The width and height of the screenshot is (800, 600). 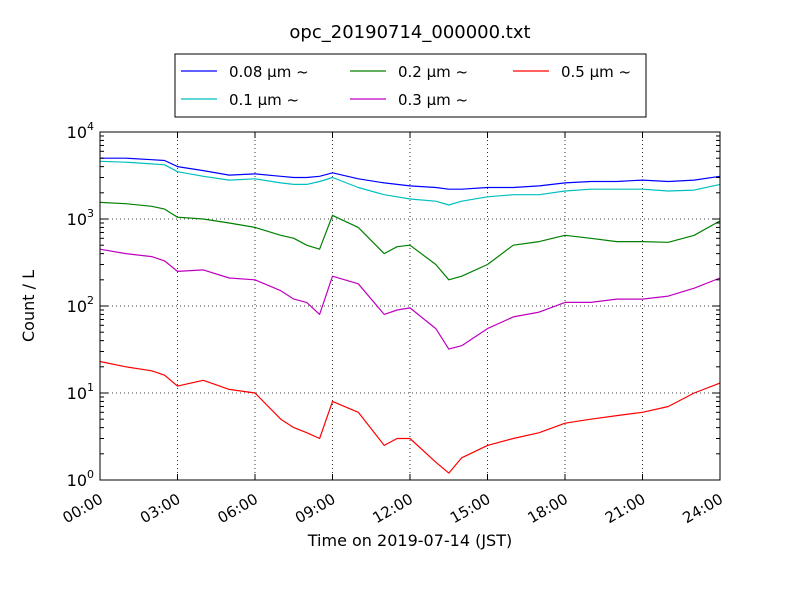 I want to click on y-tick-label: 10³, so click(x=80, y=218).